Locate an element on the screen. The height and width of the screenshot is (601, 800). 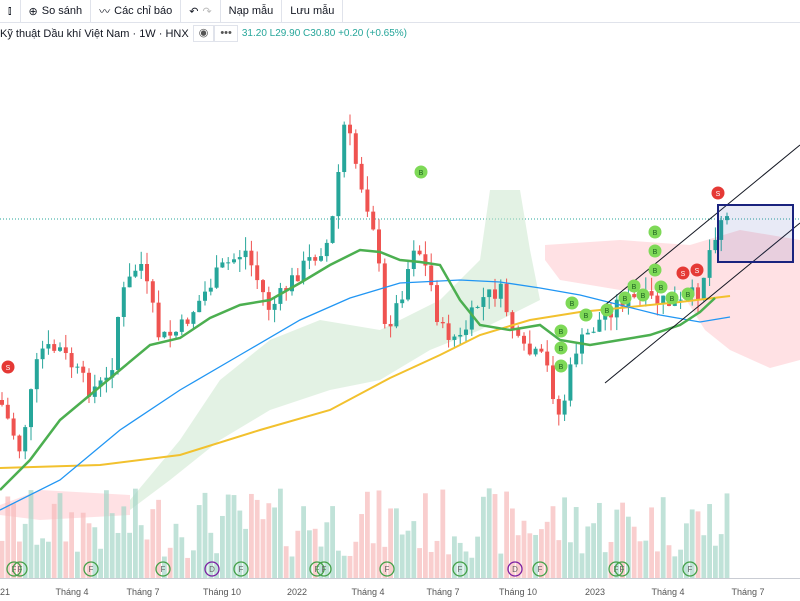
symbol-title: Kỹ thuật Dầu khí Việt Nam · 1W · HNX is located at coordinates (96, 33).